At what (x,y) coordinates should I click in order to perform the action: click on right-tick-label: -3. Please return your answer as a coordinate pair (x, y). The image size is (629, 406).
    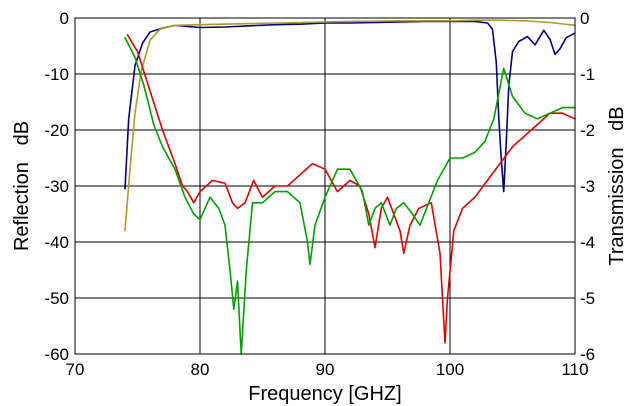
    Looking at the image, I should click on (587, 186).